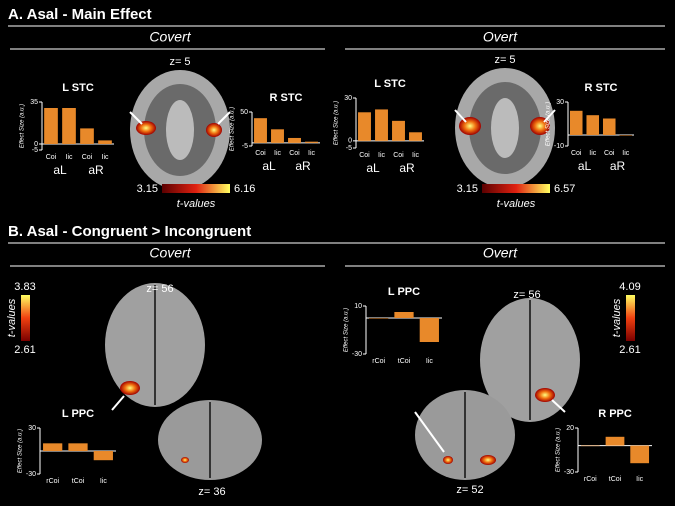 The image size is (675, 506). I want to click on slice-label: z= 52, so click(469, 490).